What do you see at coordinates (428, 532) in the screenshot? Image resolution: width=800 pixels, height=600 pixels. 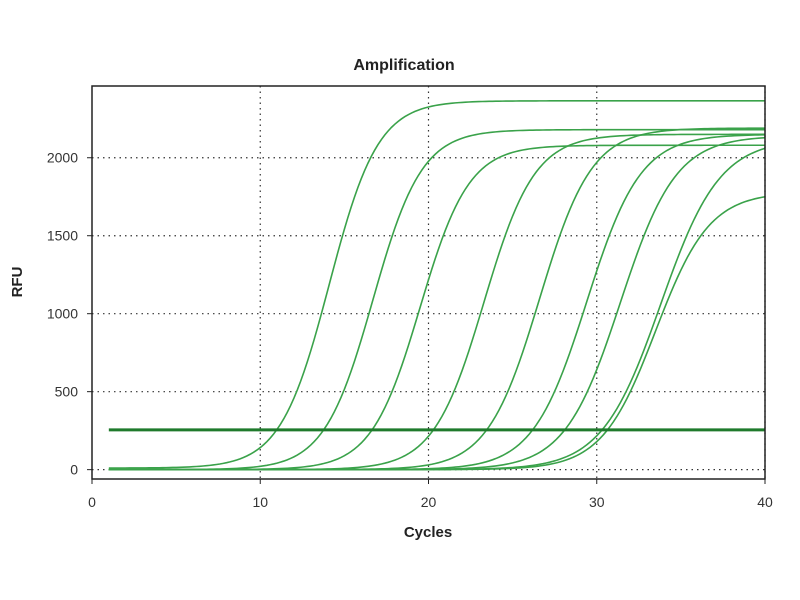 I see `x-axis-label: Cycles` at bounding box center [428, 532].